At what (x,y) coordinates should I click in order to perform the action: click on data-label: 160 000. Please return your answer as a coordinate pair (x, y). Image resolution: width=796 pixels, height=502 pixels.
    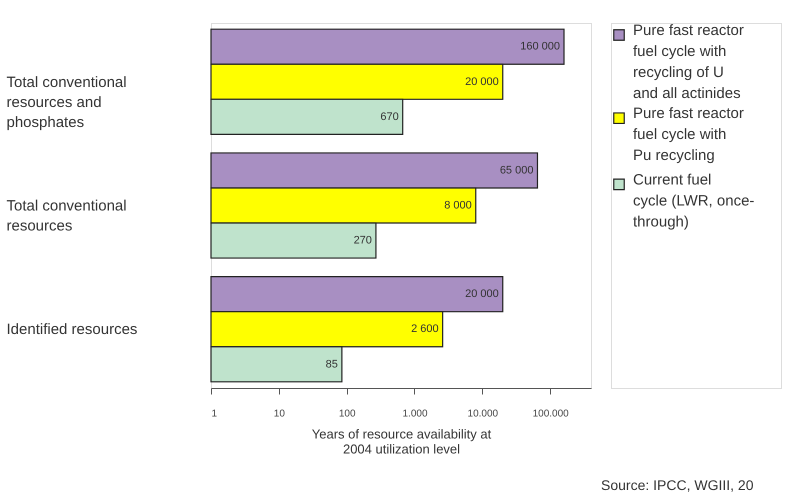
    Looking at the image, I should click on (540, 46).